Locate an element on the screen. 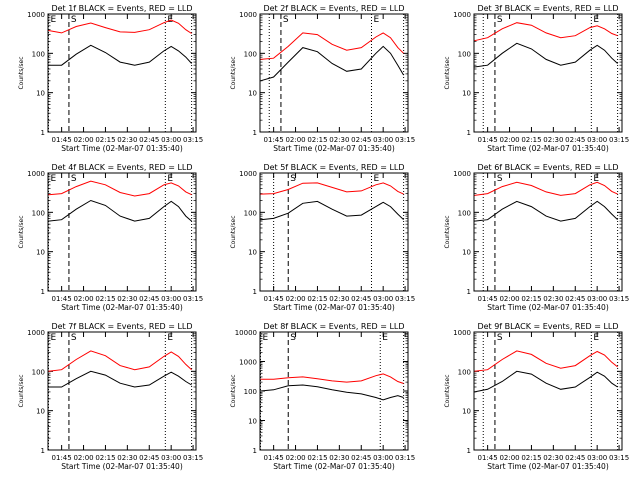 The height and width of the screenshot is (480, 640). panel-title: Det 6f BLACK = Events, RED = LLD is located at coordinates (547, 167).